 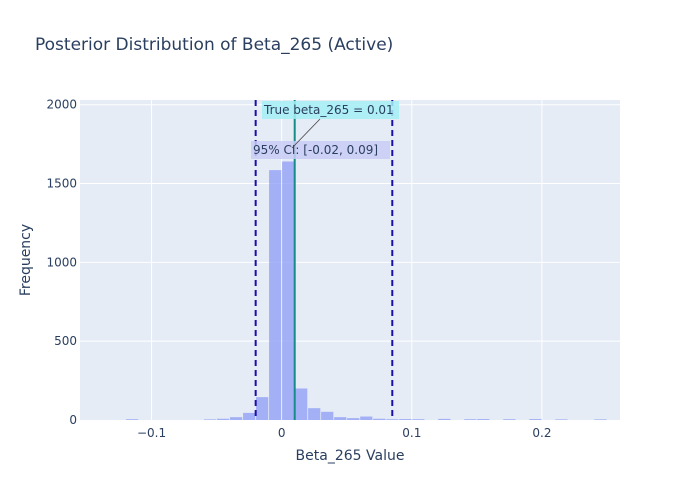 I want to click on x-tick-label: 0.2, so click(x=541, y=433).